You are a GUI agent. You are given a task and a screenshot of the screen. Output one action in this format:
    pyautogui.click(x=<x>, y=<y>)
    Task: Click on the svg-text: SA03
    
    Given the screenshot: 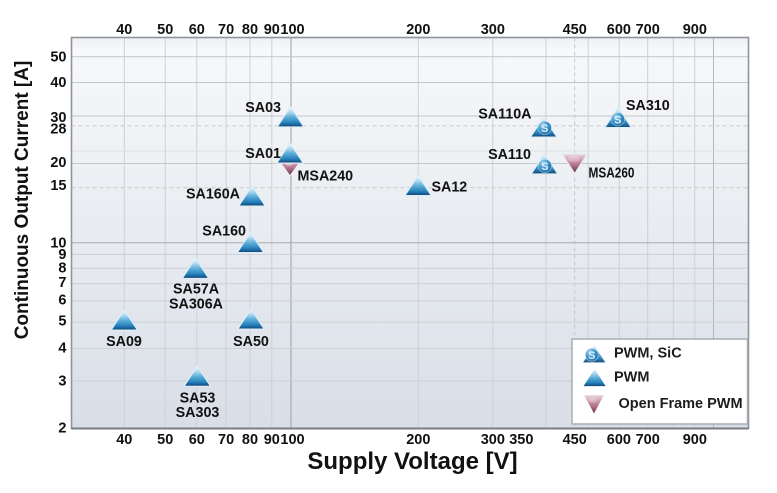 What is the action you would take?
    pyautogui.click(x=263, y=108)
    